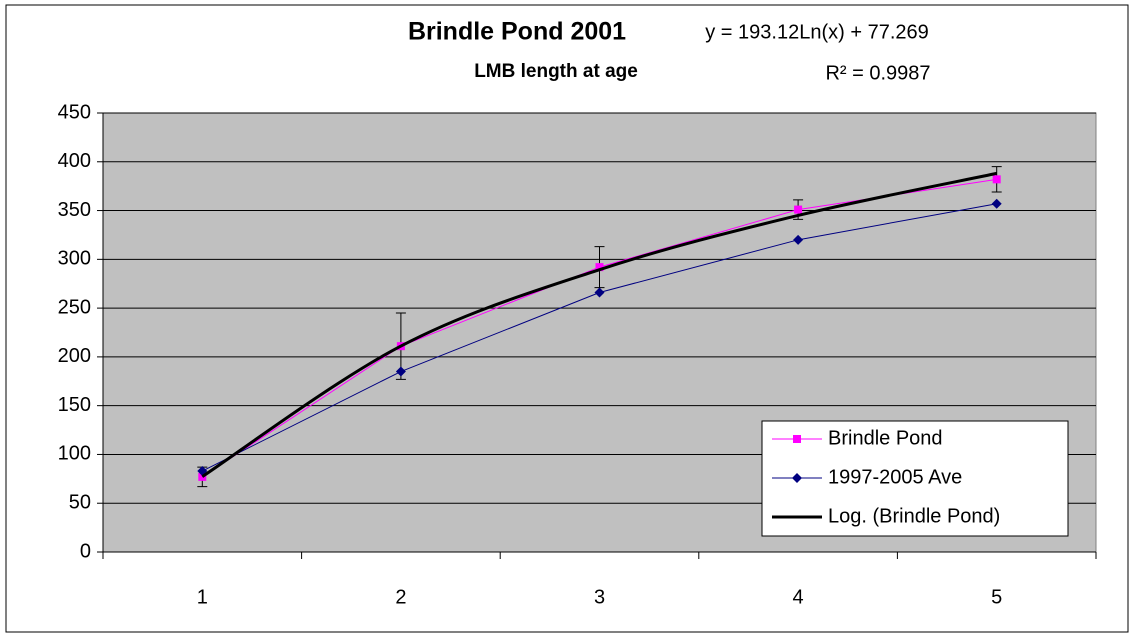 This screenshot has height=643, width=1135. What do you see at coordinates (885, 438) in the screenshot?
I see `legend-label: Brindle Pond` at bounding box center [885, 438].